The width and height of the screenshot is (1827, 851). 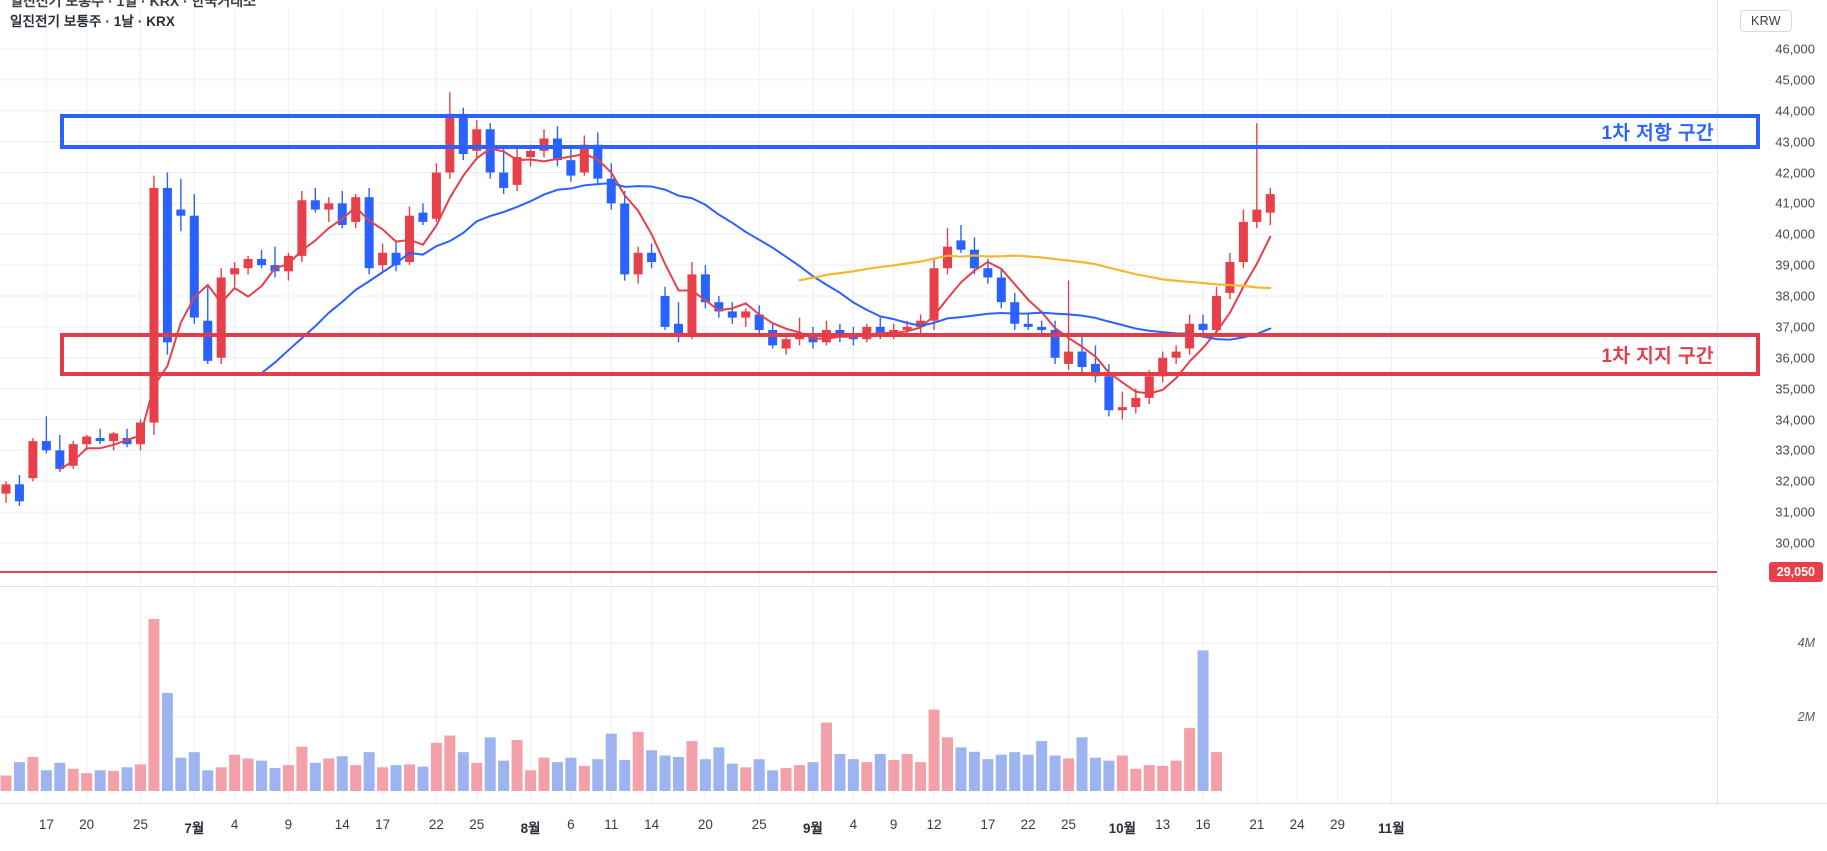 I want to click on price-tick-label: 46,000, so click(x=1795, y=49).